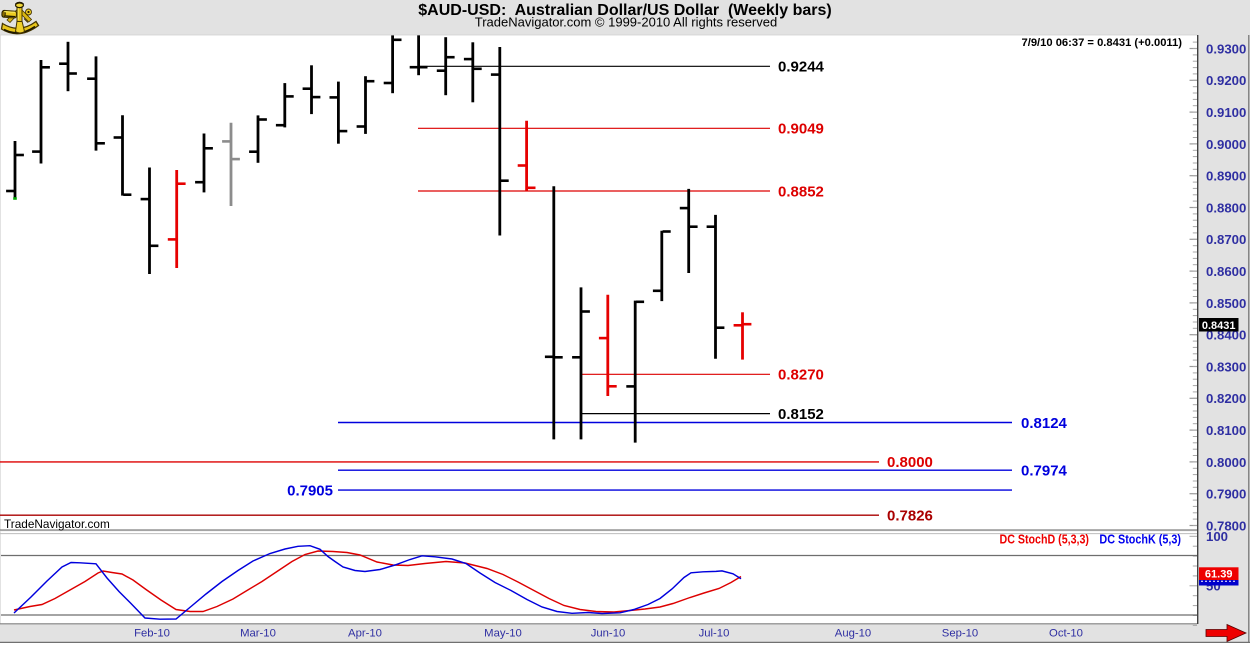 Image resolution: width=1250 pixels, height=648 pixels. What do you see at coordinates (1226, 366) in the screenshot?
I see `svg-text: 0.8300` at bounding box center [1226, 366].